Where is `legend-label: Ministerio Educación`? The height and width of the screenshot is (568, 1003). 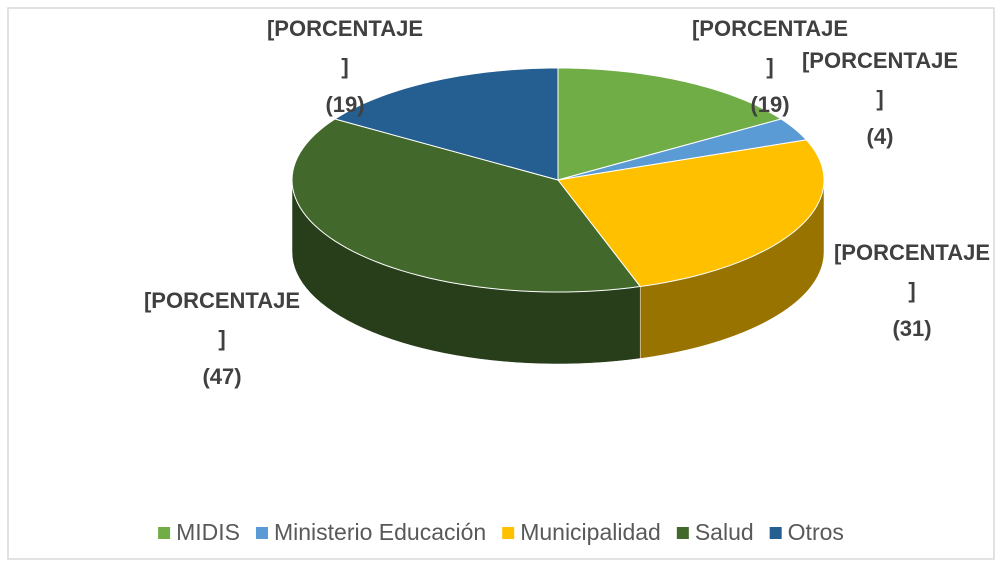 legend-label: Ministerio Educación is located at coordinates (380, 532).